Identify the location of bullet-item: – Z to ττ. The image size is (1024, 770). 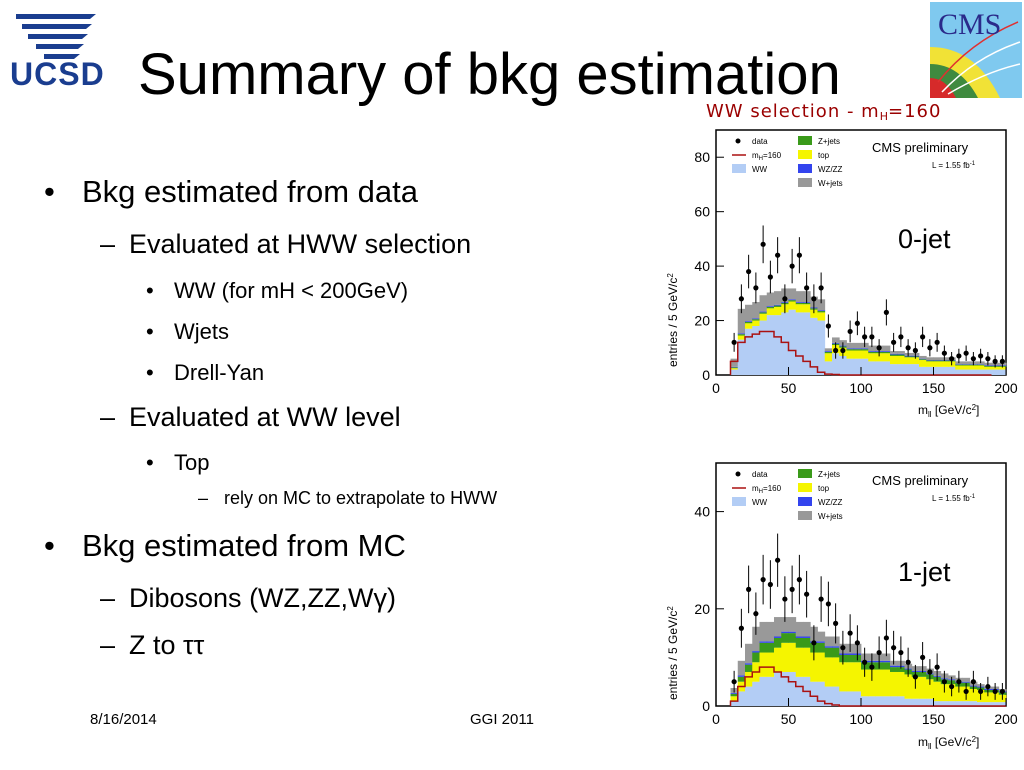
(152, 645).